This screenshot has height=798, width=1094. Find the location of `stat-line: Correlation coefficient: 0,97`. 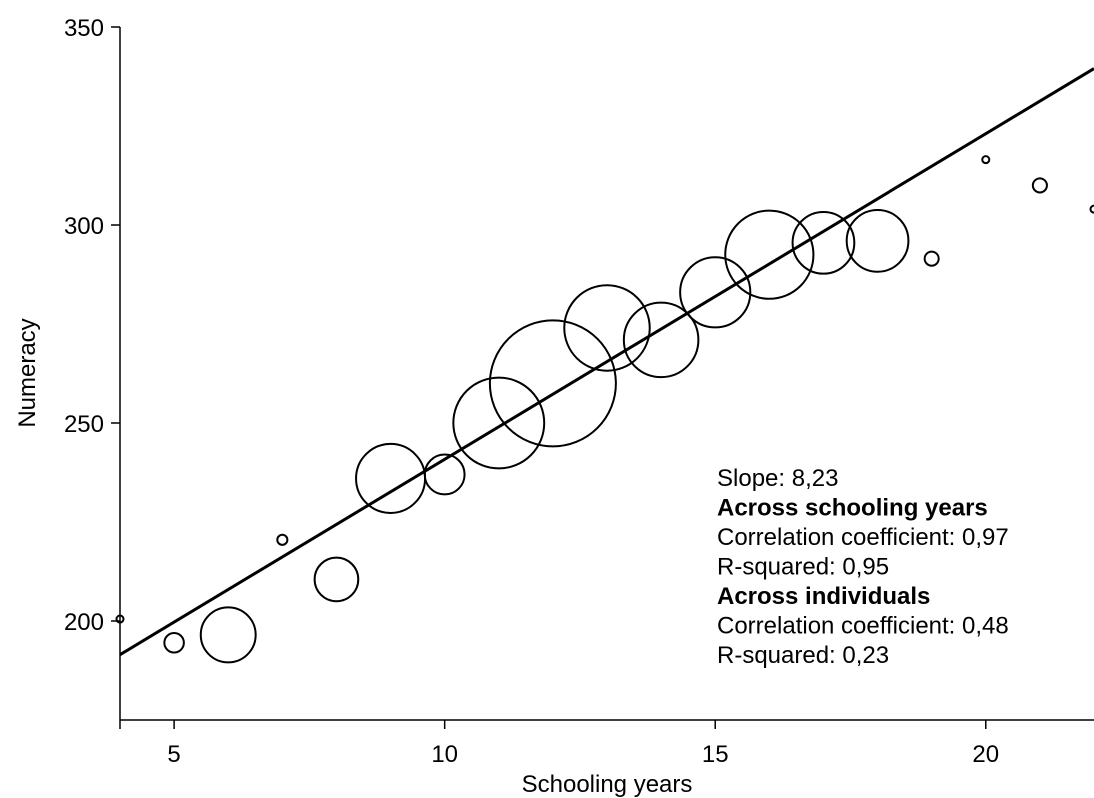

stat-line: Correlation coefficient: 0,97 is located at coordinates (863, 537).